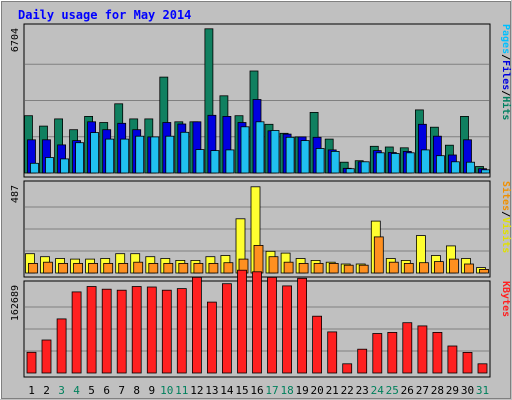  I want to click on x-tick-label: 10, so click(166, 390).